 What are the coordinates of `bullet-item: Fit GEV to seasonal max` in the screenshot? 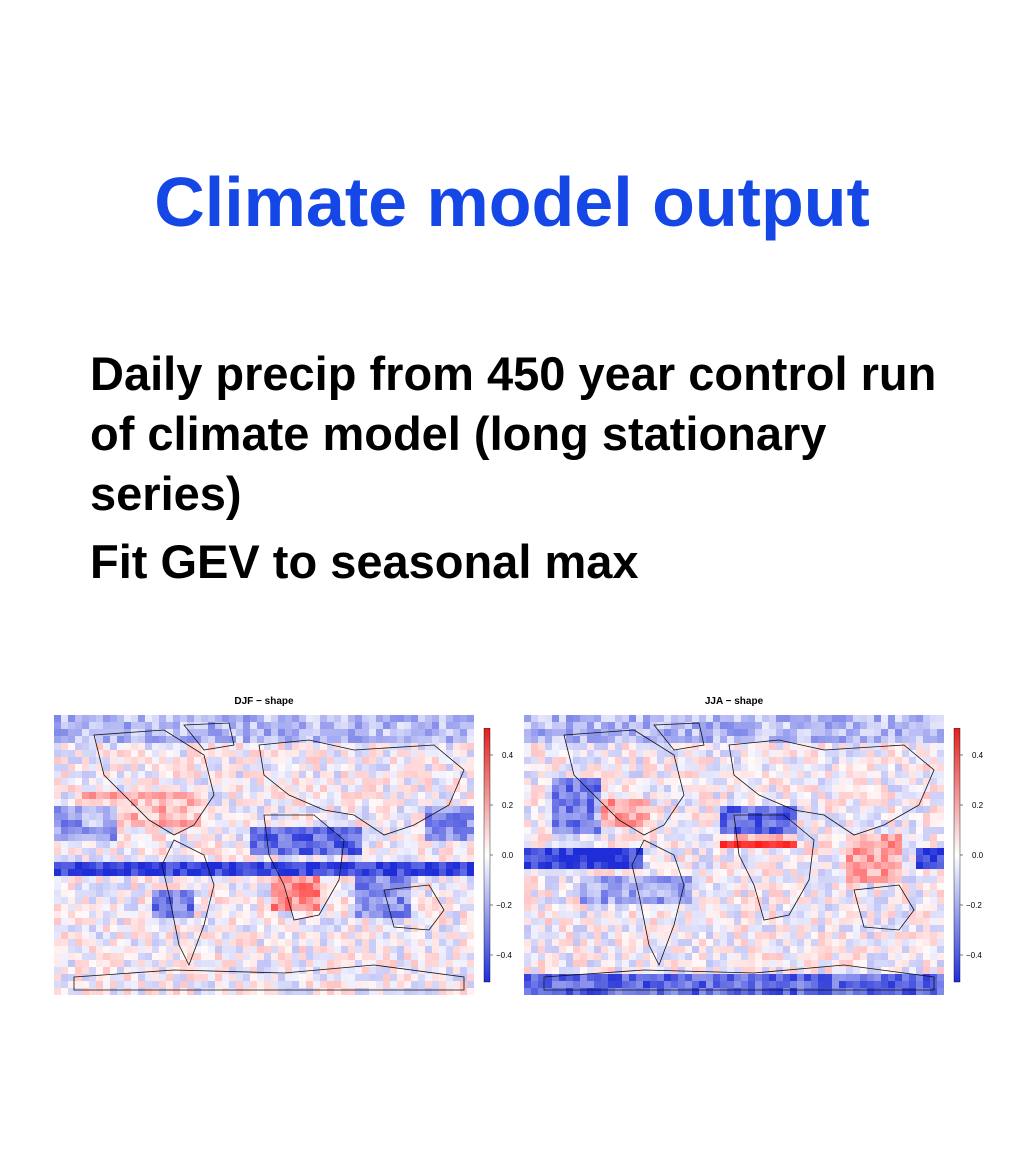 It's located at (364, 561).